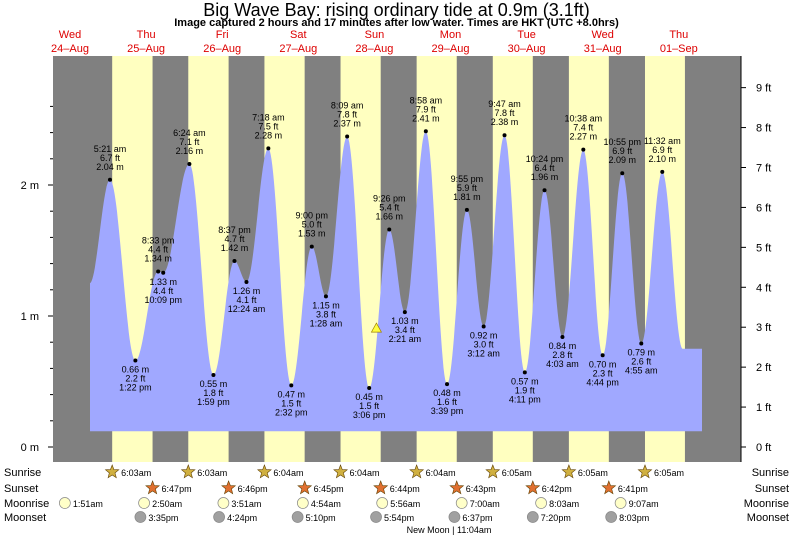  What do you see at coordinates (405, 321) in the screenshot?
I see `extreme-m-label: 1.03 m` at bounding box center [405, 321].